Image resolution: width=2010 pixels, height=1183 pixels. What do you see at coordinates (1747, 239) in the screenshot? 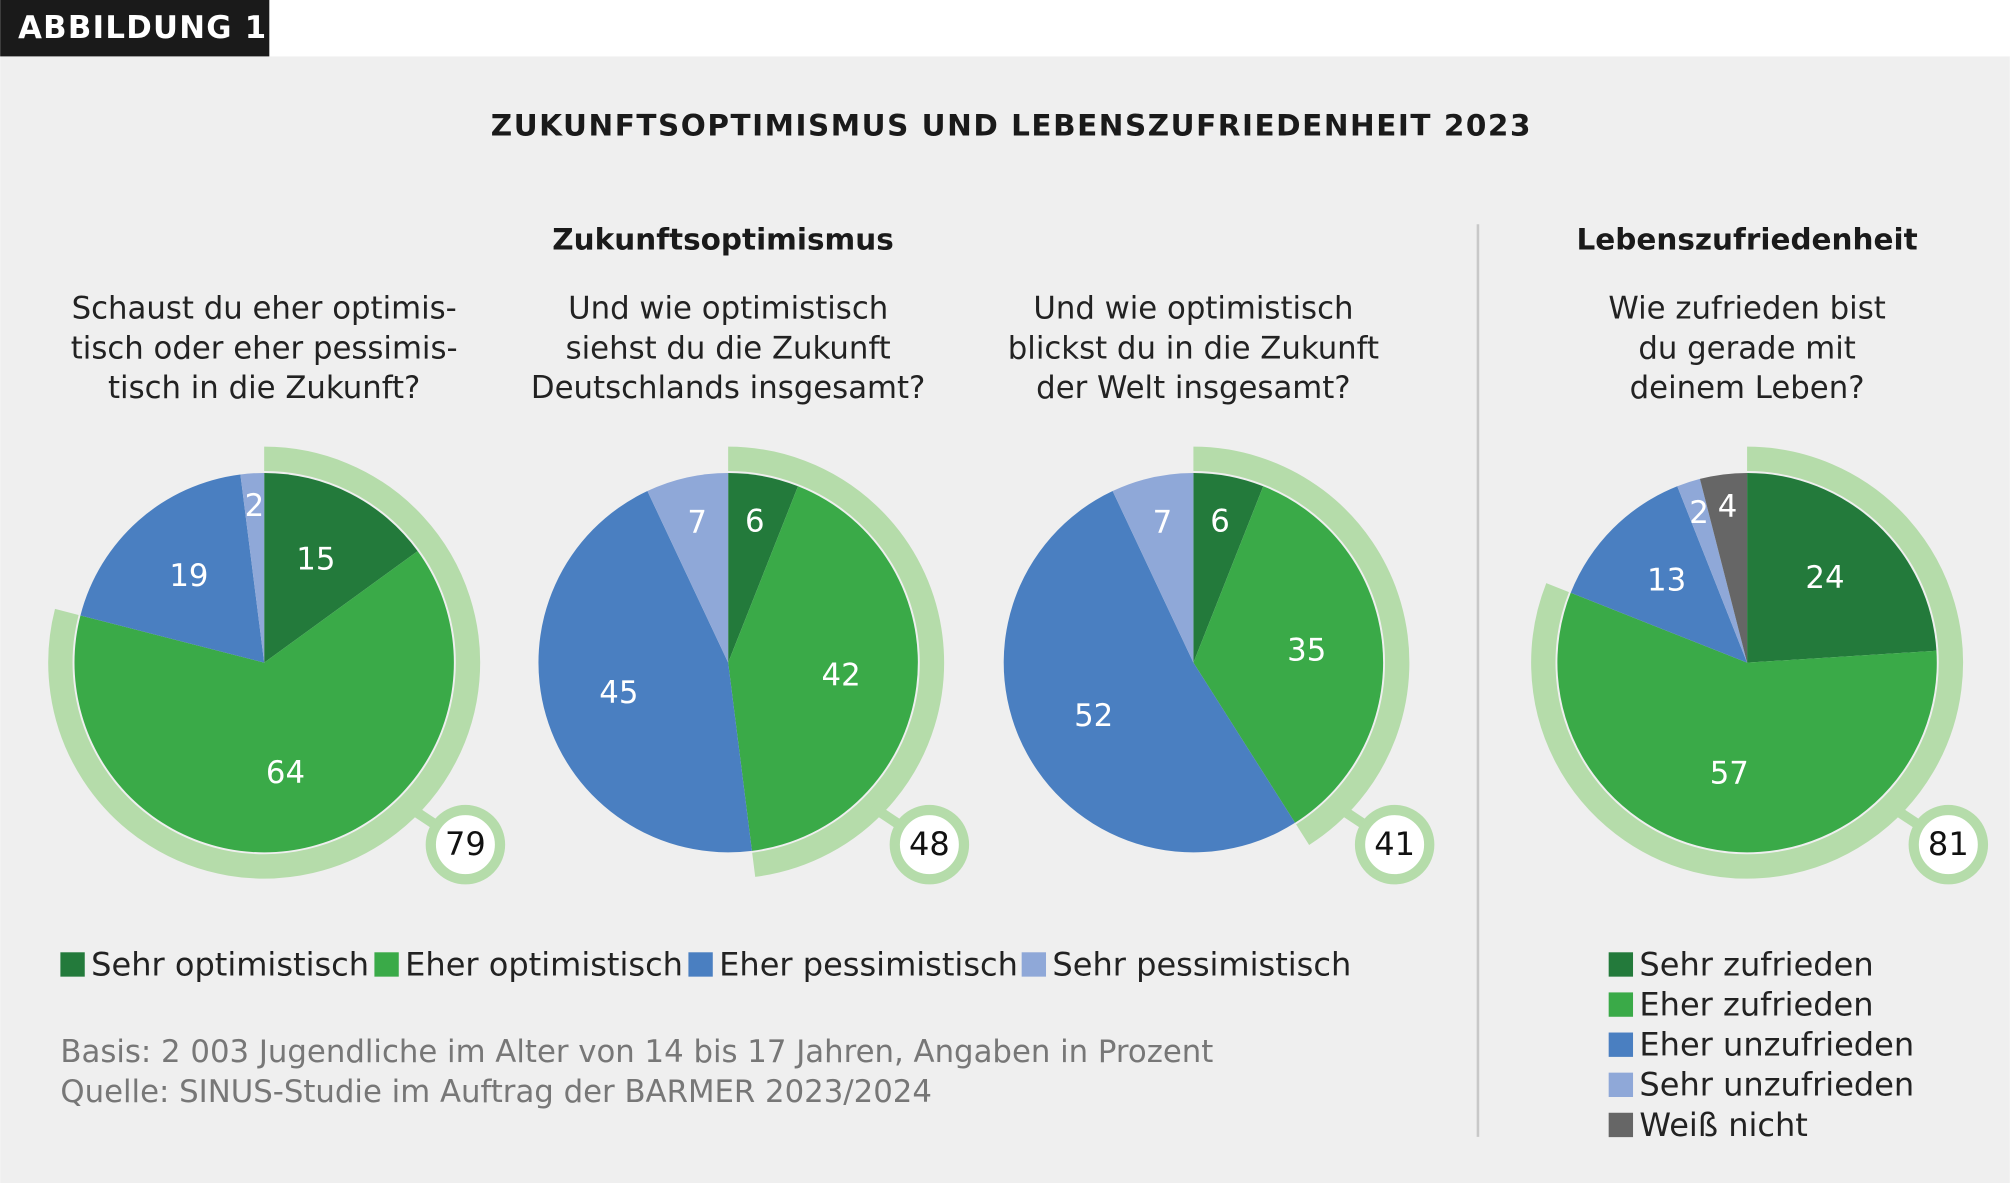
I see `group-title: Lebenszufriedenheit` at bounding box center [1747, 239].